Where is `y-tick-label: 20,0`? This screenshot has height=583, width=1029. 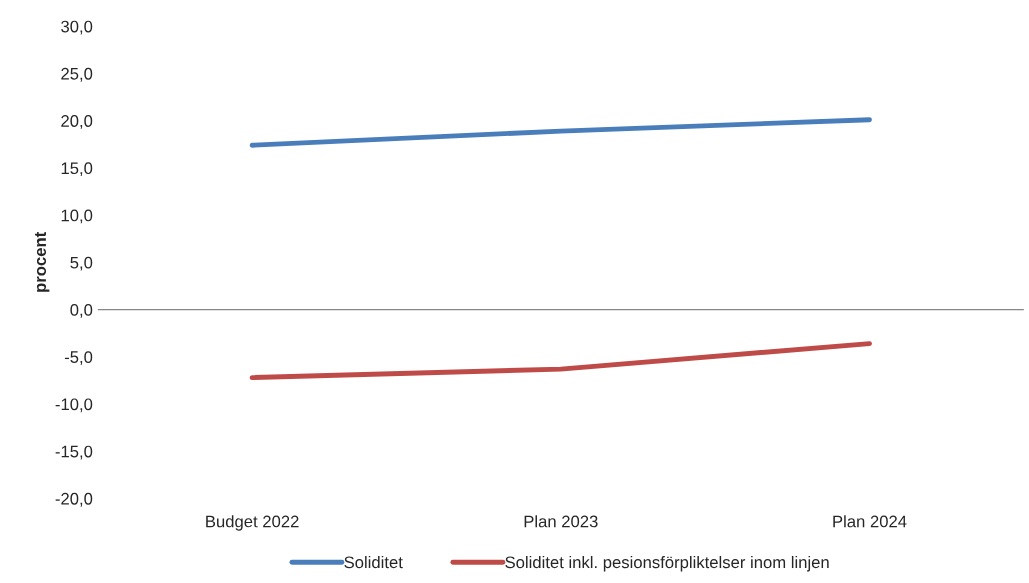
y-tick-label: 20,0 is located at coordinates (77, 122).